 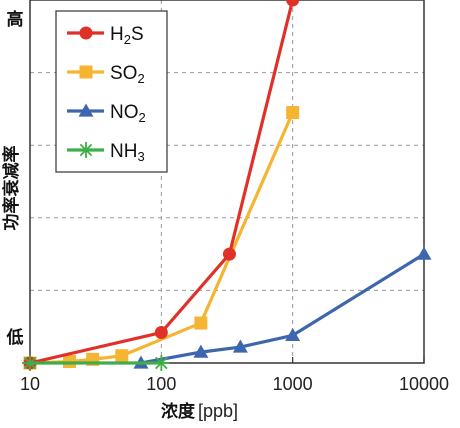 What do you see at coordinates (96, 363) in the screenshot?
I see `series-NH3` at bounding box center [96, 363].